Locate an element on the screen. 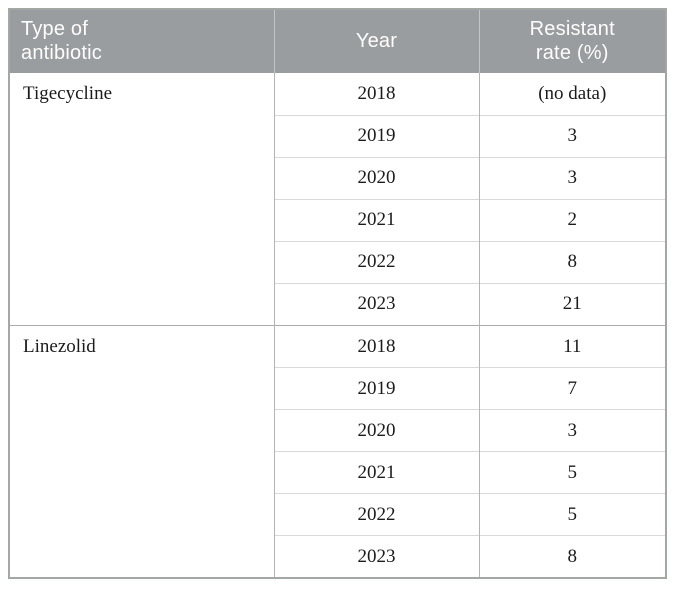 The width and height of the screenshot is (673, 591). header-type-of-antibiotic-label: Type of antibiotic is located at coordinates (61, 40).